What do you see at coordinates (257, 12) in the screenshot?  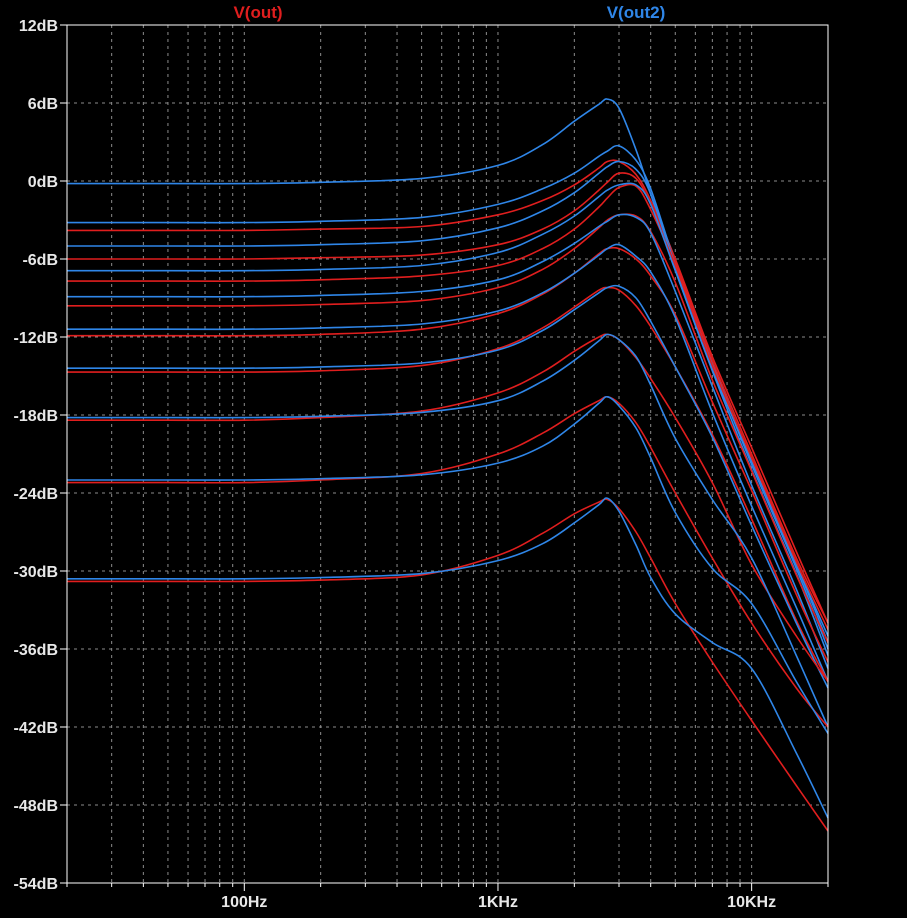 I see `legend-out: V(out)` at bounding box center [257, 12].